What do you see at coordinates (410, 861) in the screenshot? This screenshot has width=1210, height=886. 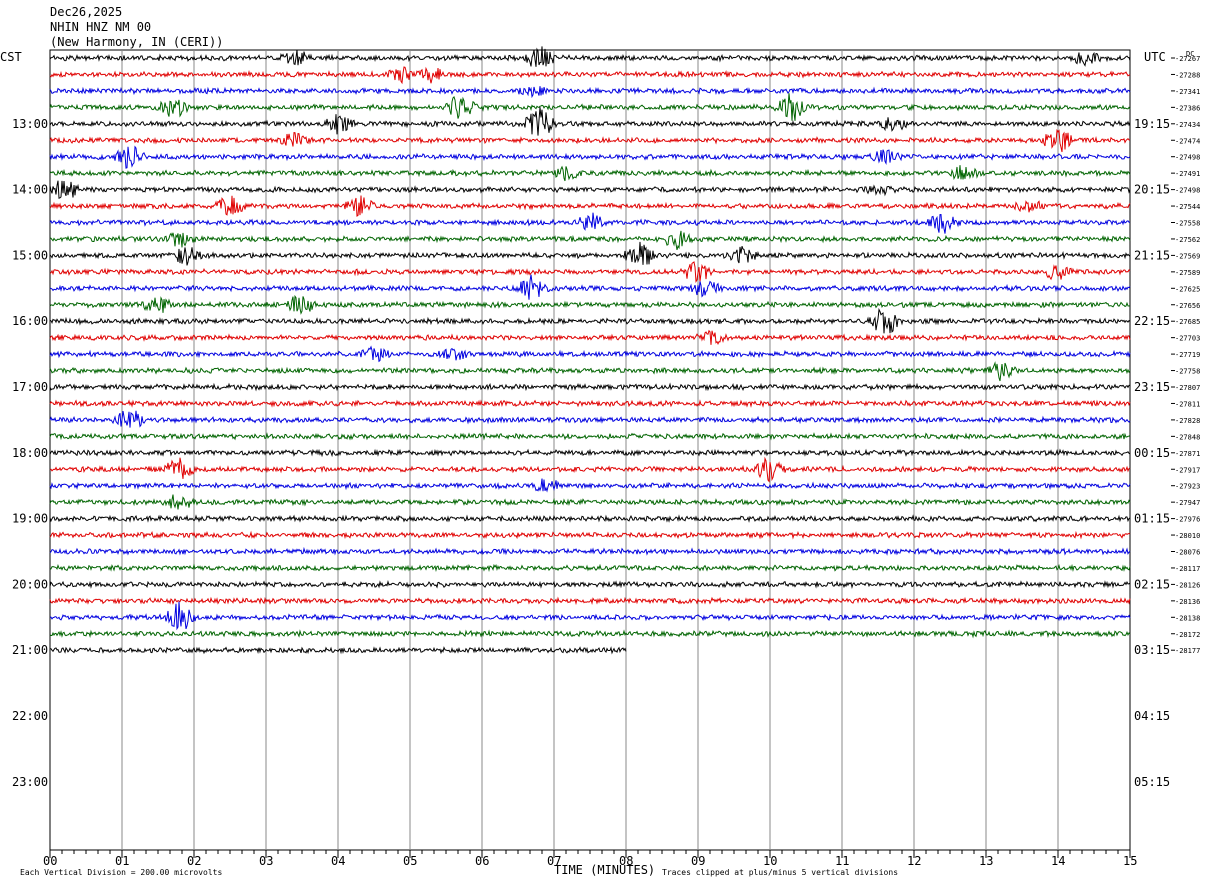 I see `x-tick-label: 05` at bounding box center [410, 861].